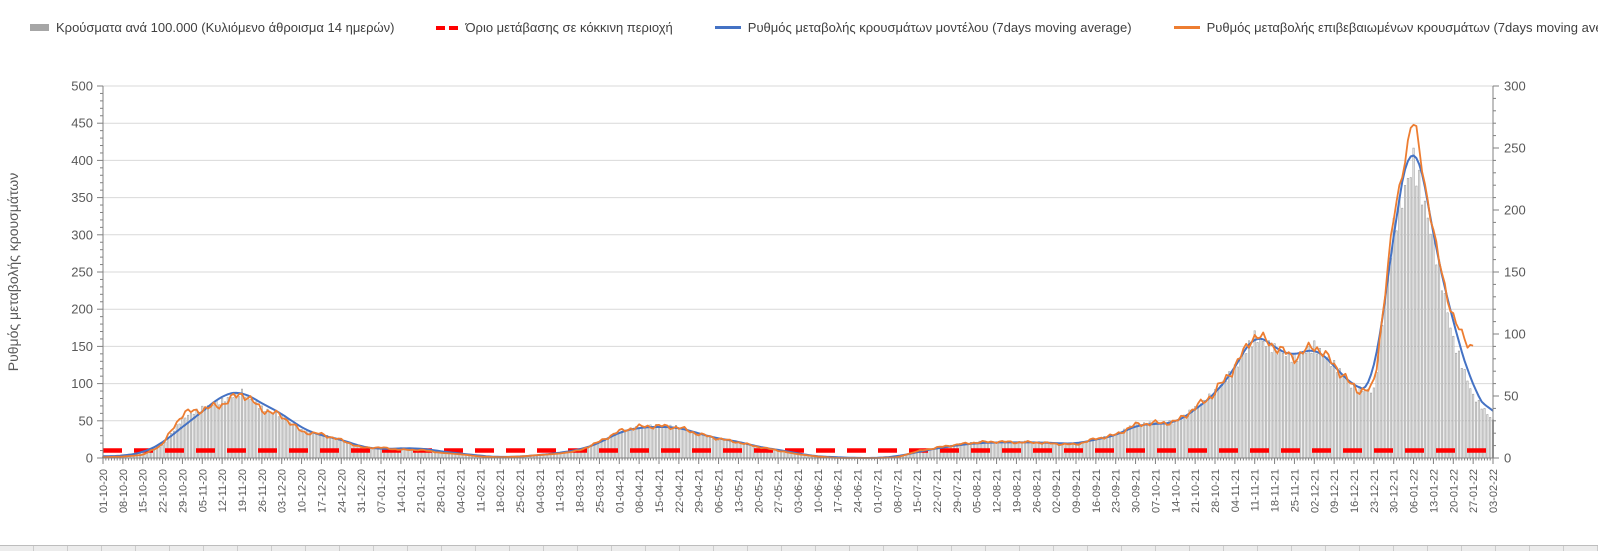  Describe the element at coordinates (1216, 491) in the screenshot. I see `svg-text: 28-10-21` at that location.